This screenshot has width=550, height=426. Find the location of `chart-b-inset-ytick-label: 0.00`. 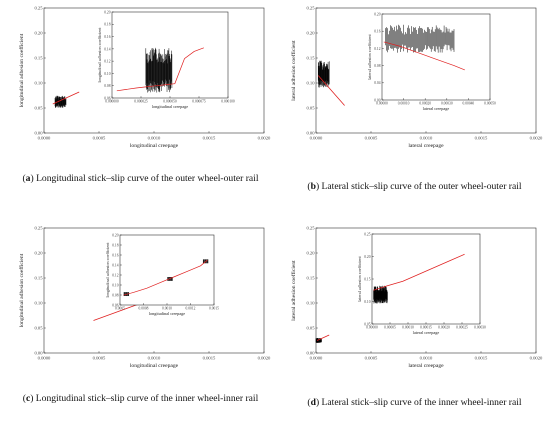

chart-b-inset-ytick-label: 0.00 is located at coordinates (377, 100).